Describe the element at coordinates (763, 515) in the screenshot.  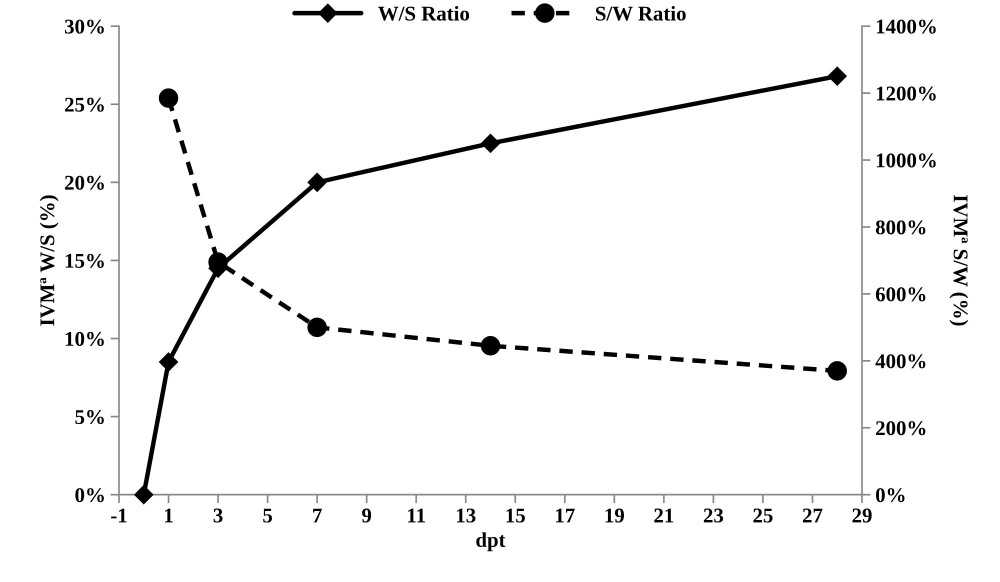
I see `x-tick-label: 25` at that location.